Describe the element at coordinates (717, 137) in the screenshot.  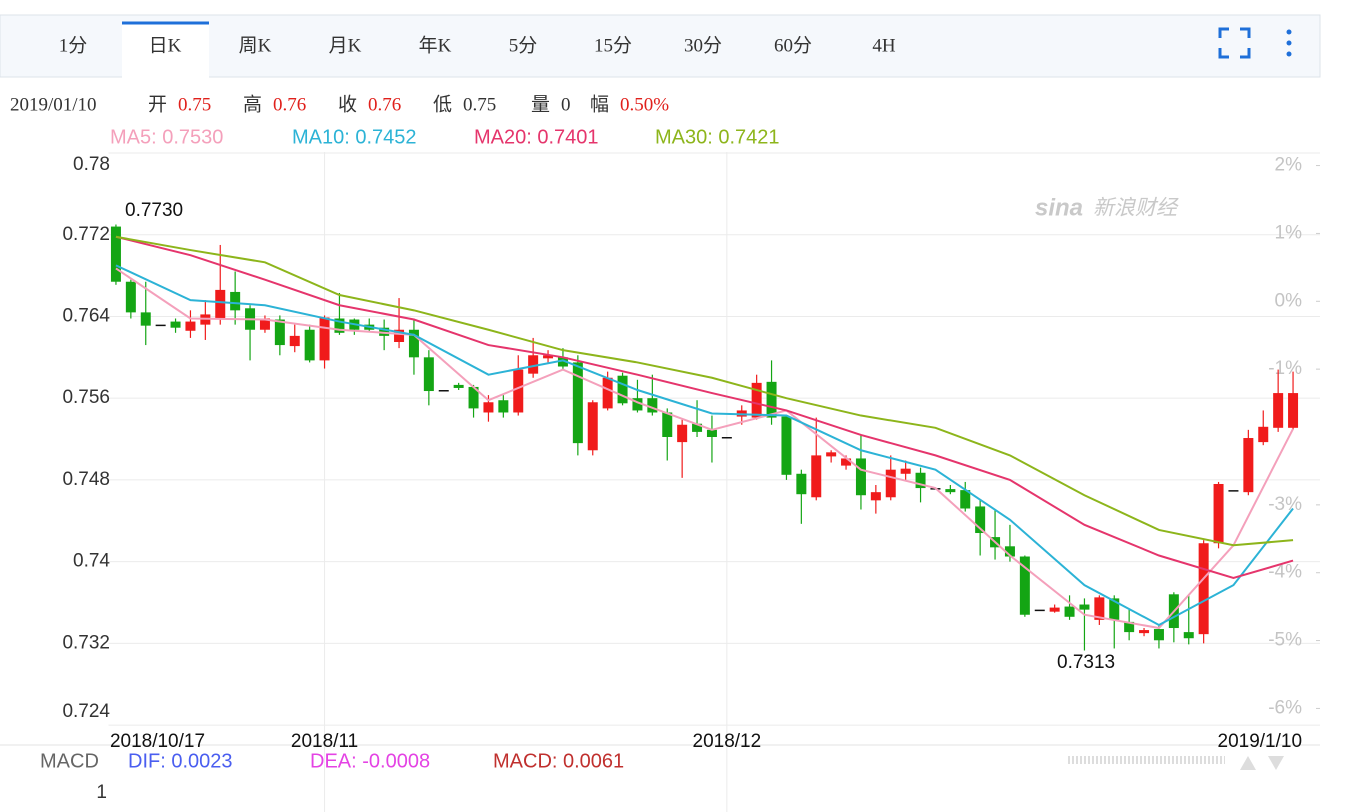
I see `legend-entry: MA30: 0.7421` at that location.